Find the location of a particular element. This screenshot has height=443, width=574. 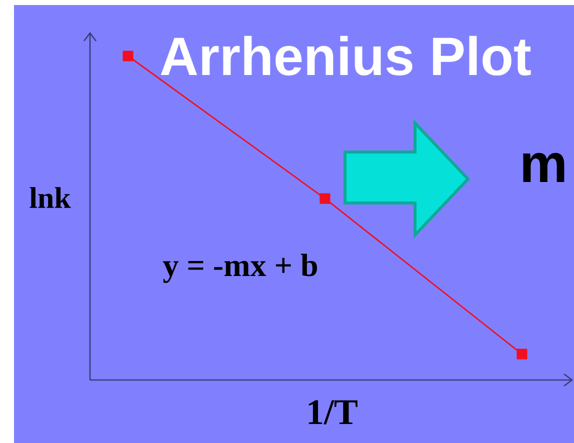

y-axis-title: lnk is located at coordinates (50, 197).